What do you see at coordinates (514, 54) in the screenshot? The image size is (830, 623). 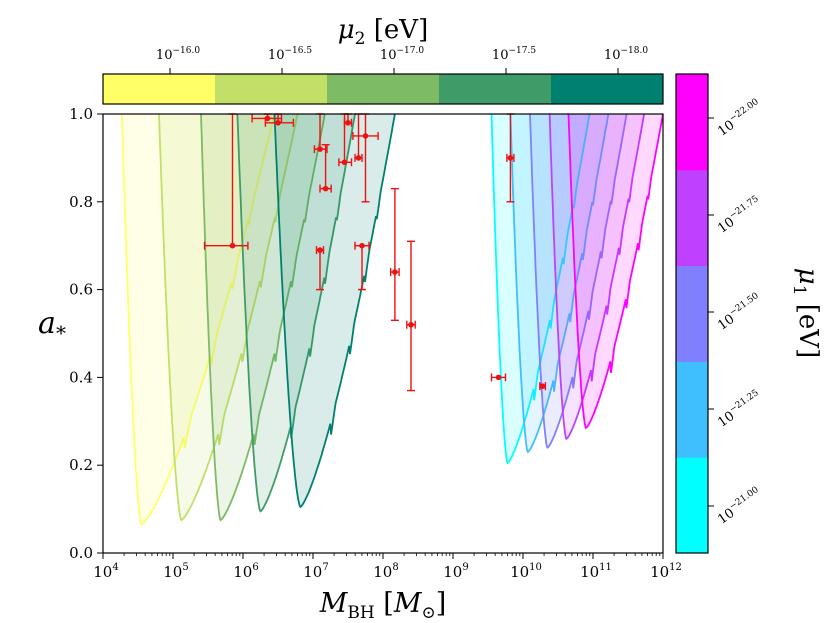 I see `top-colorbar-tick-label: 10−17.5` at bounding box center [514, 54].